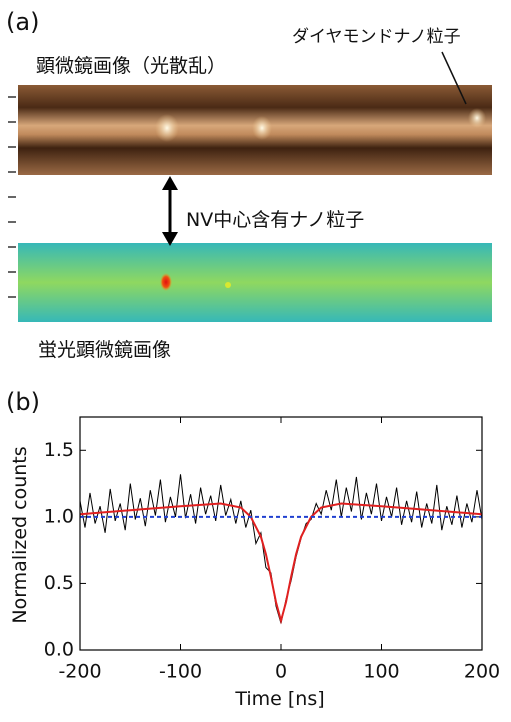 The height and width of the screenshot is (722, 511). I want to click on caption: 蛍光顕微鏡画像, so click(104, 350).